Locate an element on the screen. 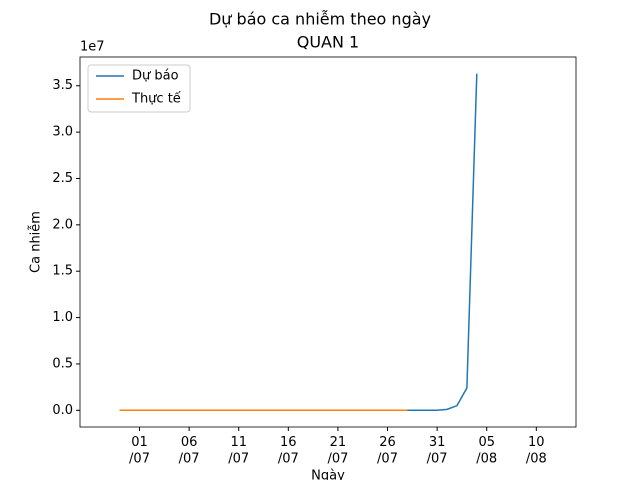  chart-title: Dự báo ca nhiễm theo ngày is located at coordinates (320, 19).